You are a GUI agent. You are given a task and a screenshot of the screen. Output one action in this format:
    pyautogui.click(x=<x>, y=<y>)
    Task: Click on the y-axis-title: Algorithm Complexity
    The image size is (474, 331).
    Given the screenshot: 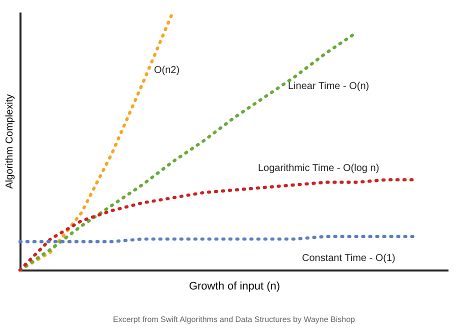 What is the action you would take?
    pyautogui.click(x=10, y=141)
    